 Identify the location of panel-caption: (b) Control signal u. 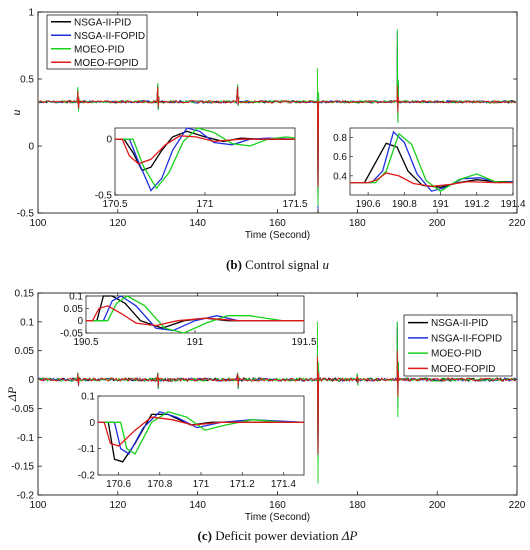
(277, 264).